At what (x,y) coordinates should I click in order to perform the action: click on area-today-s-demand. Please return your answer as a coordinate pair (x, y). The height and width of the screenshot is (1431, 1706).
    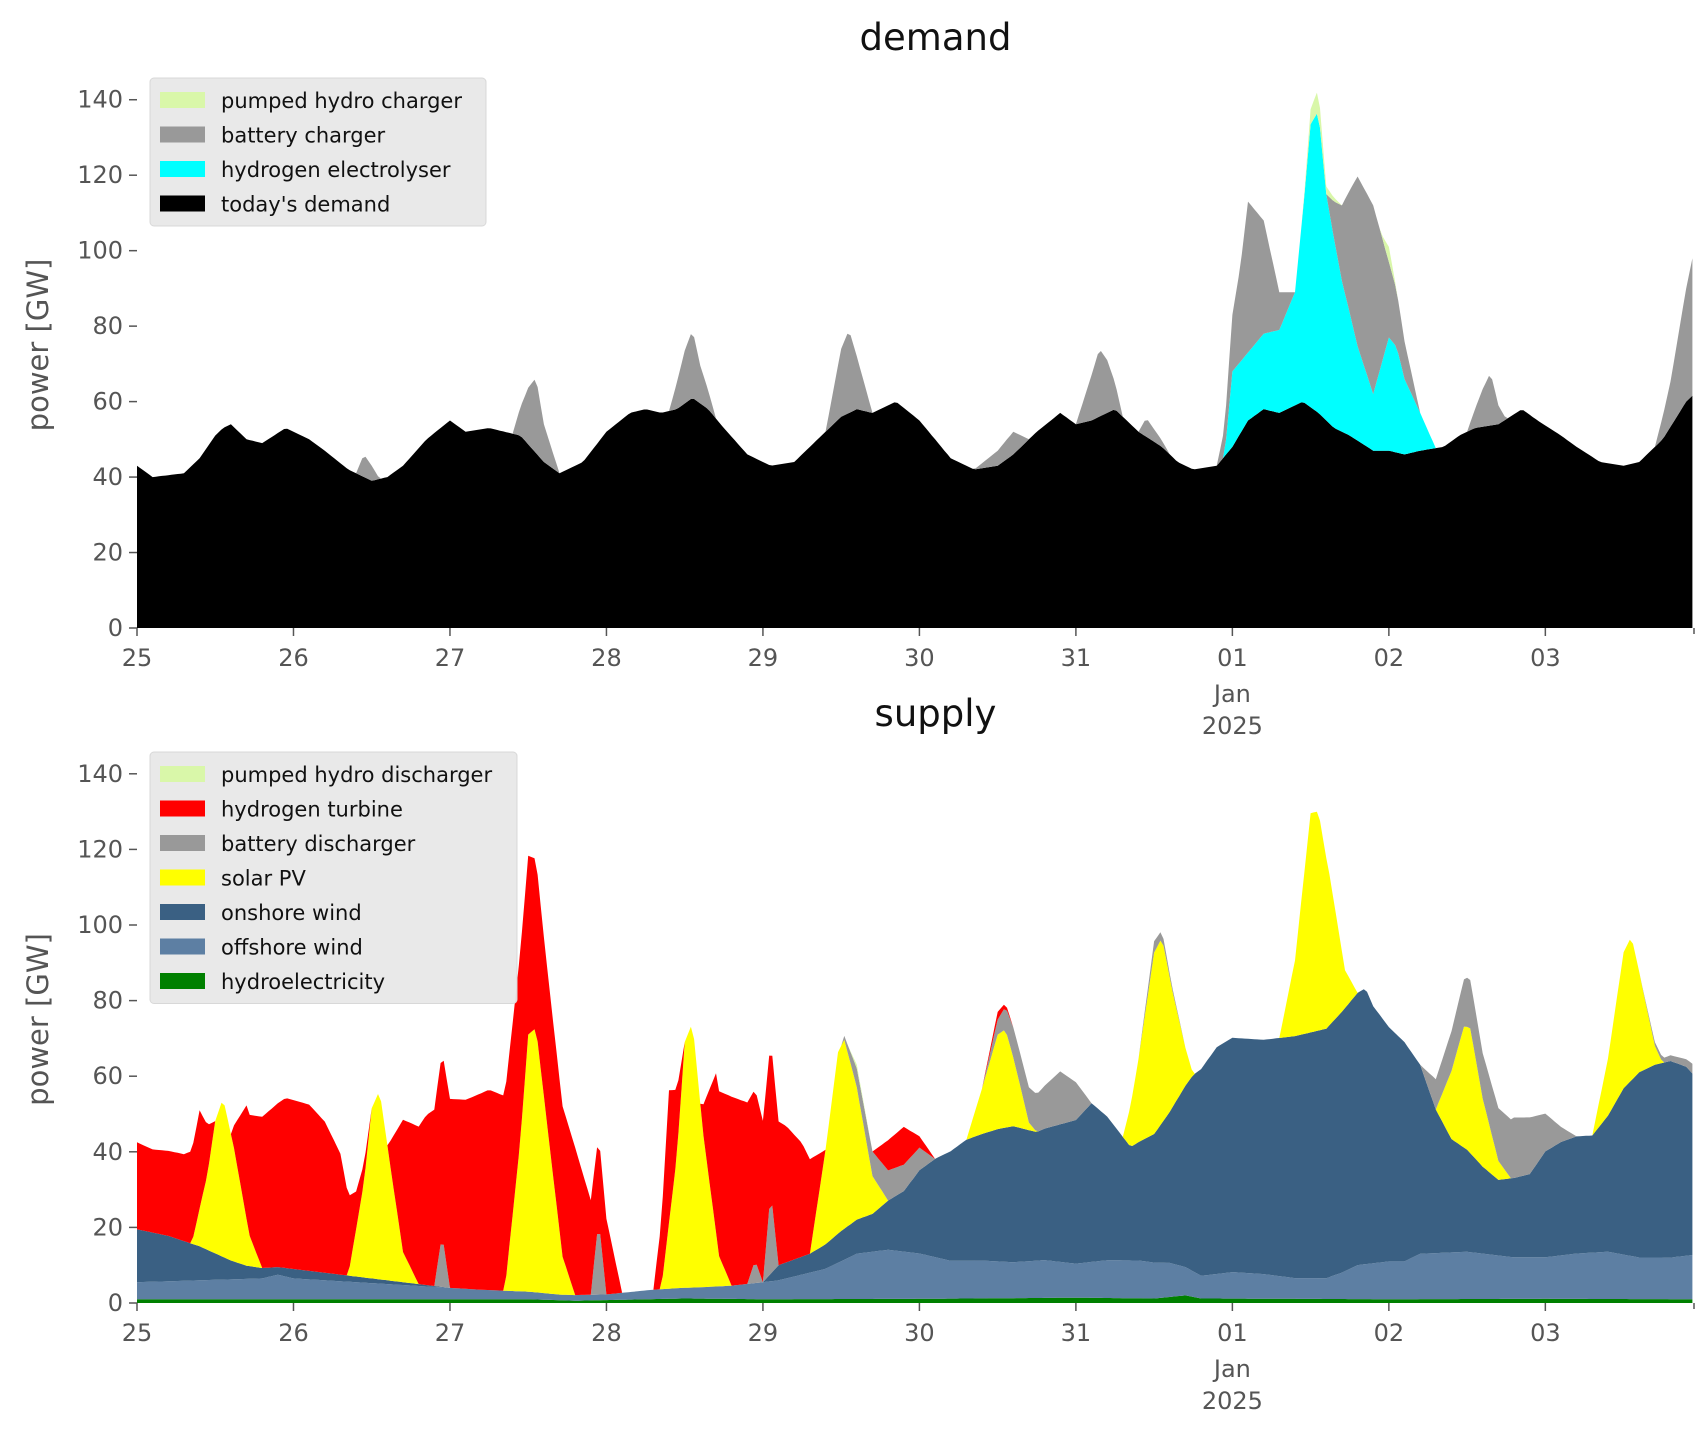
    Looking at the image, I should click on (915, 511).